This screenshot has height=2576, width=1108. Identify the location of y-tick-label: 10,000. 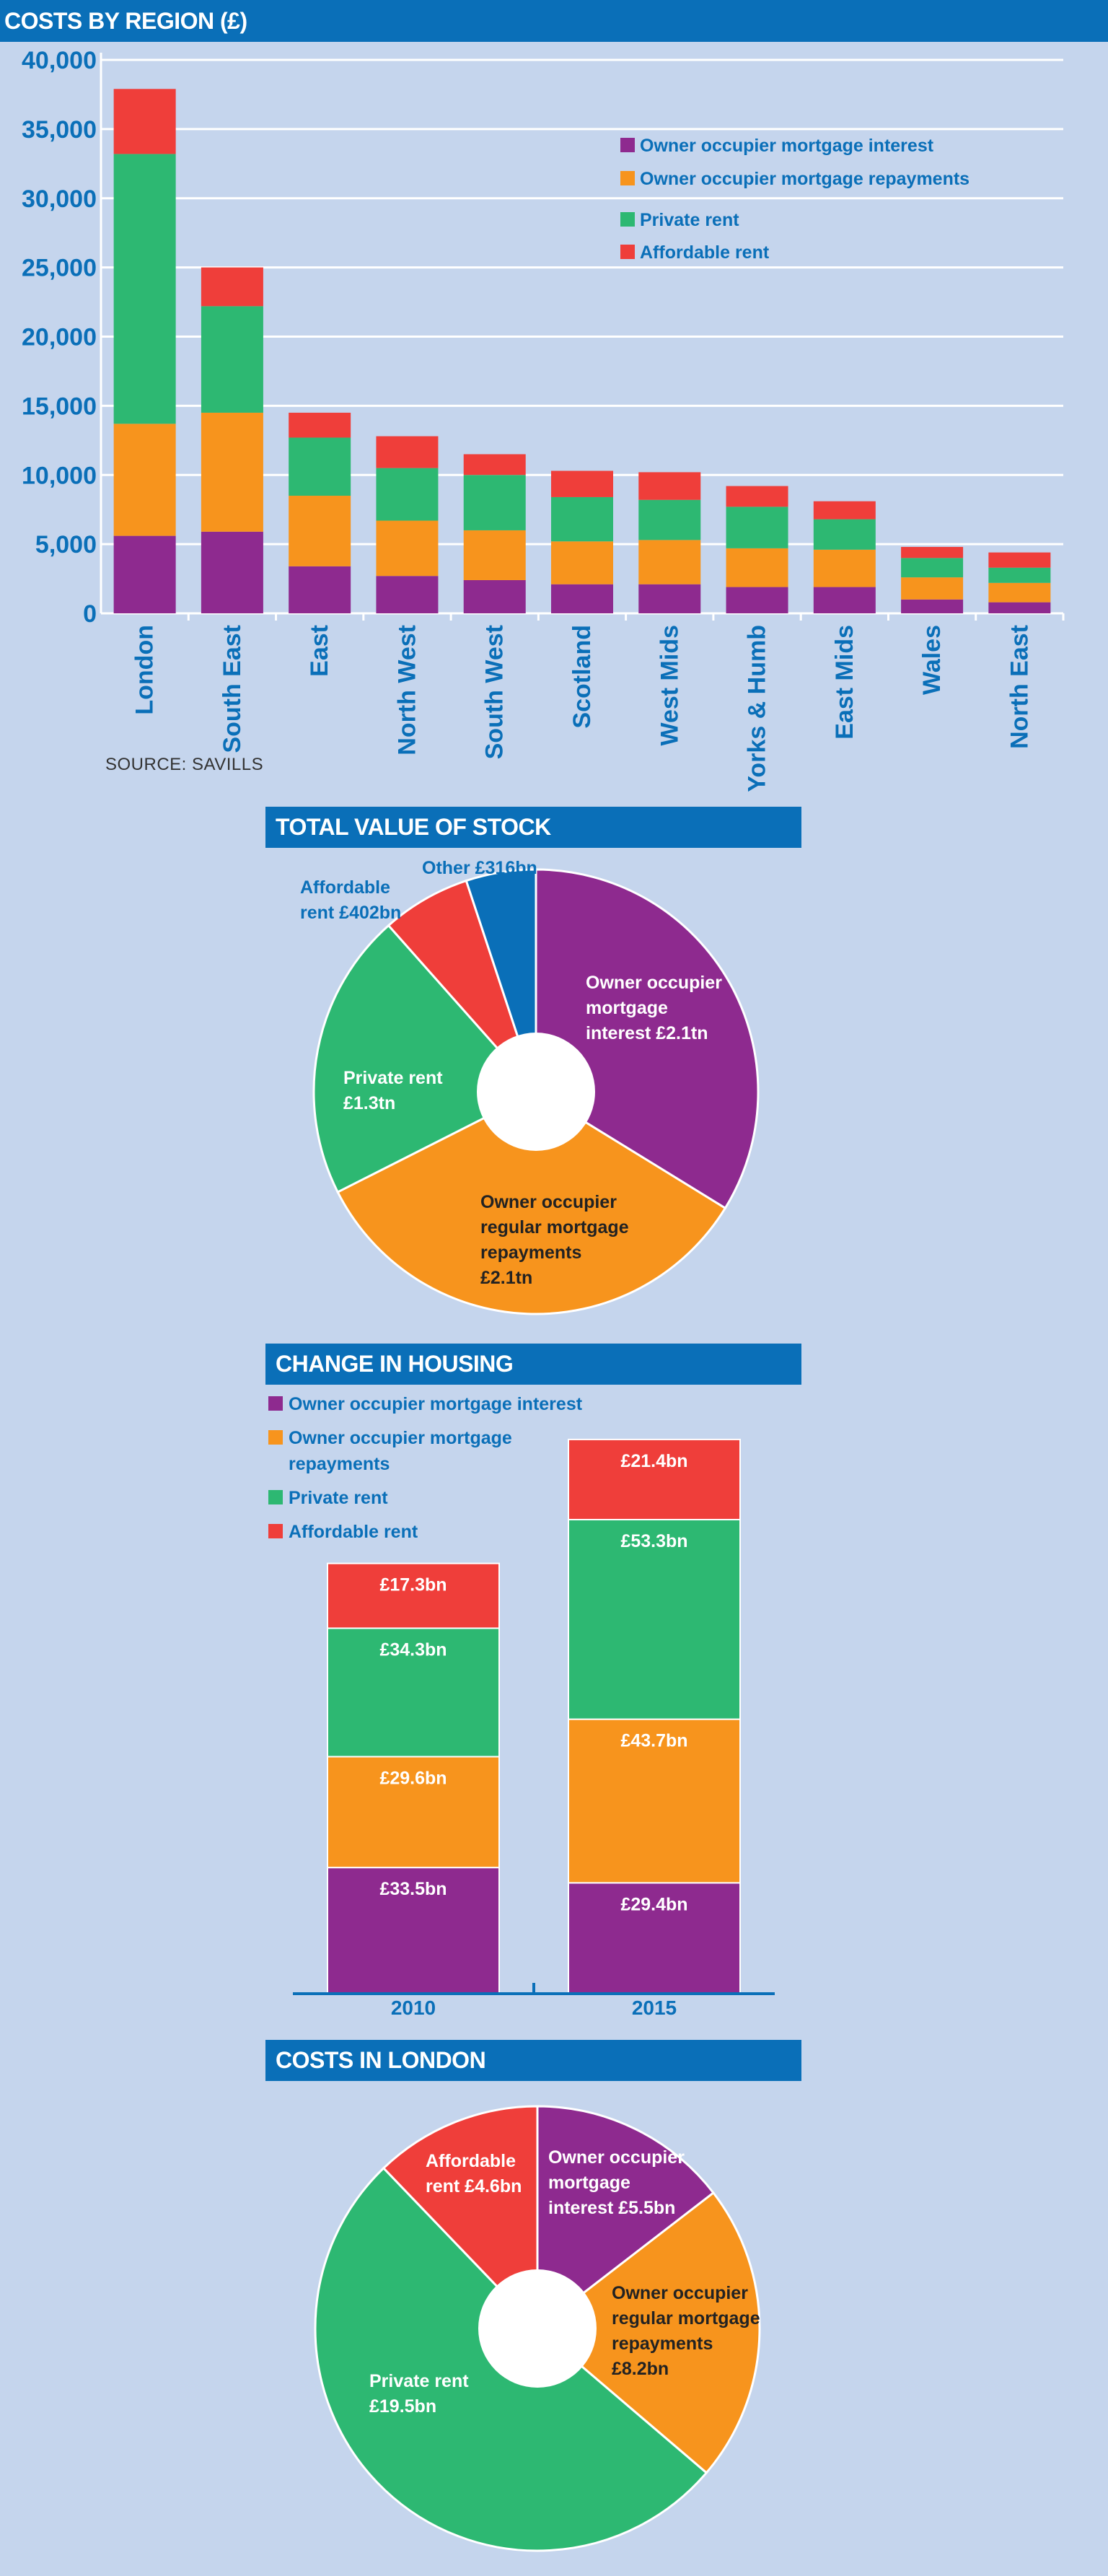
(59, 476).